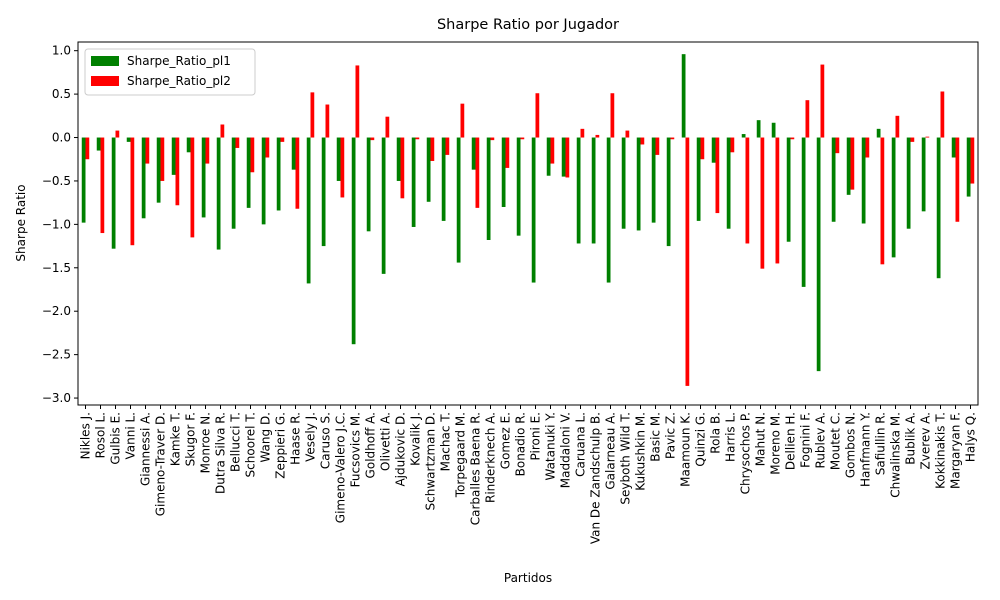  I want to click on x-tick-label: Nikles J., so click(86, 435).